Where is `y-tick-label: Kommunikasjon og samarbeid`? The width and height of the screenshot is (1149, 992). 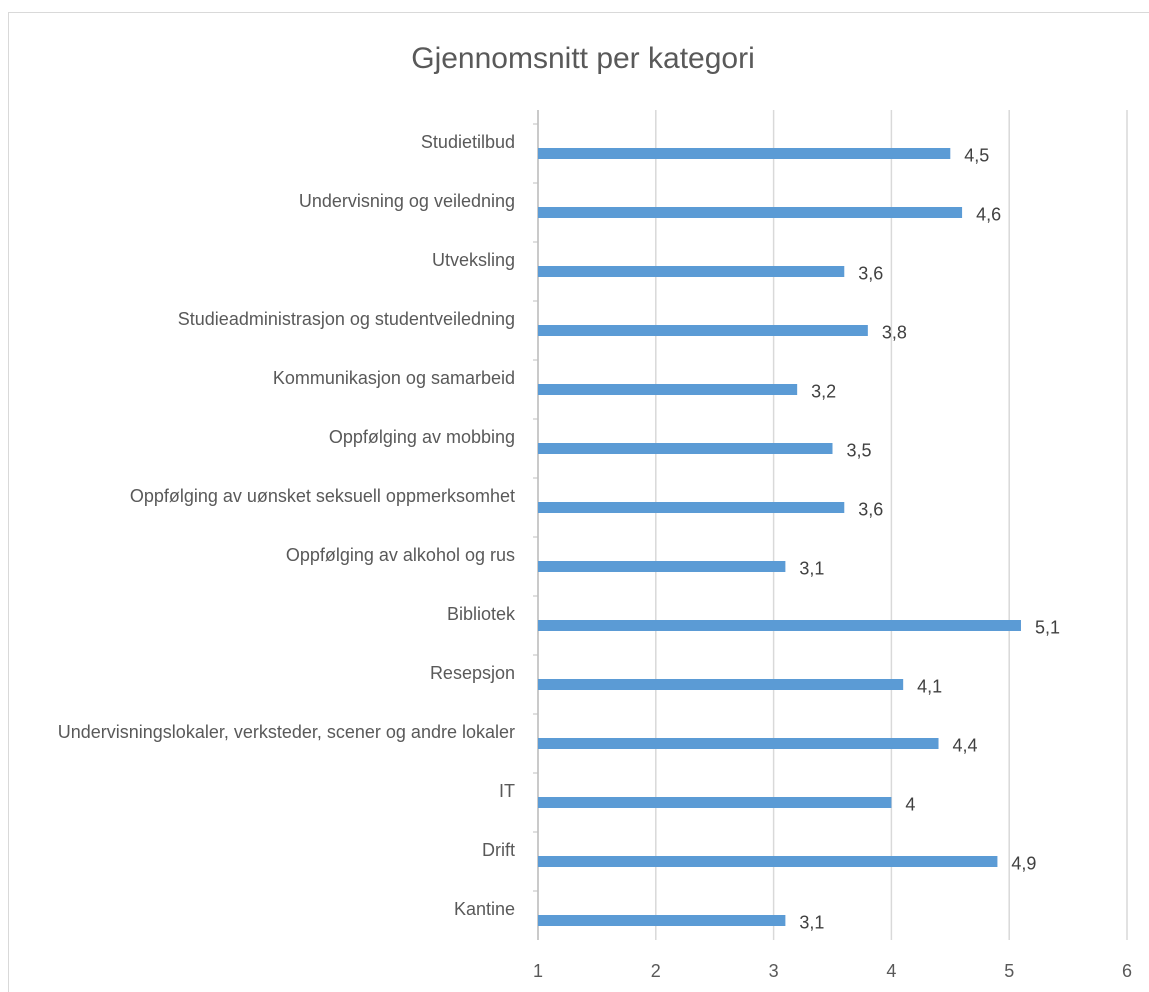
y-tick-label: Kommunikasjon og samarbeid is located at coordinates (393, 377).